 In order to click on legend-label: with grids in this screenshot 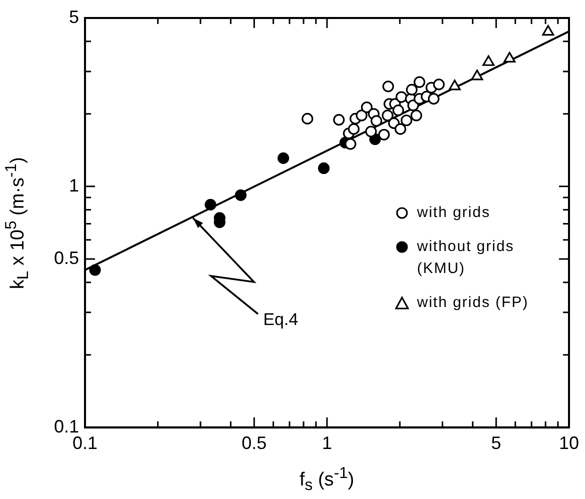, I will do `click(454, 212)`.